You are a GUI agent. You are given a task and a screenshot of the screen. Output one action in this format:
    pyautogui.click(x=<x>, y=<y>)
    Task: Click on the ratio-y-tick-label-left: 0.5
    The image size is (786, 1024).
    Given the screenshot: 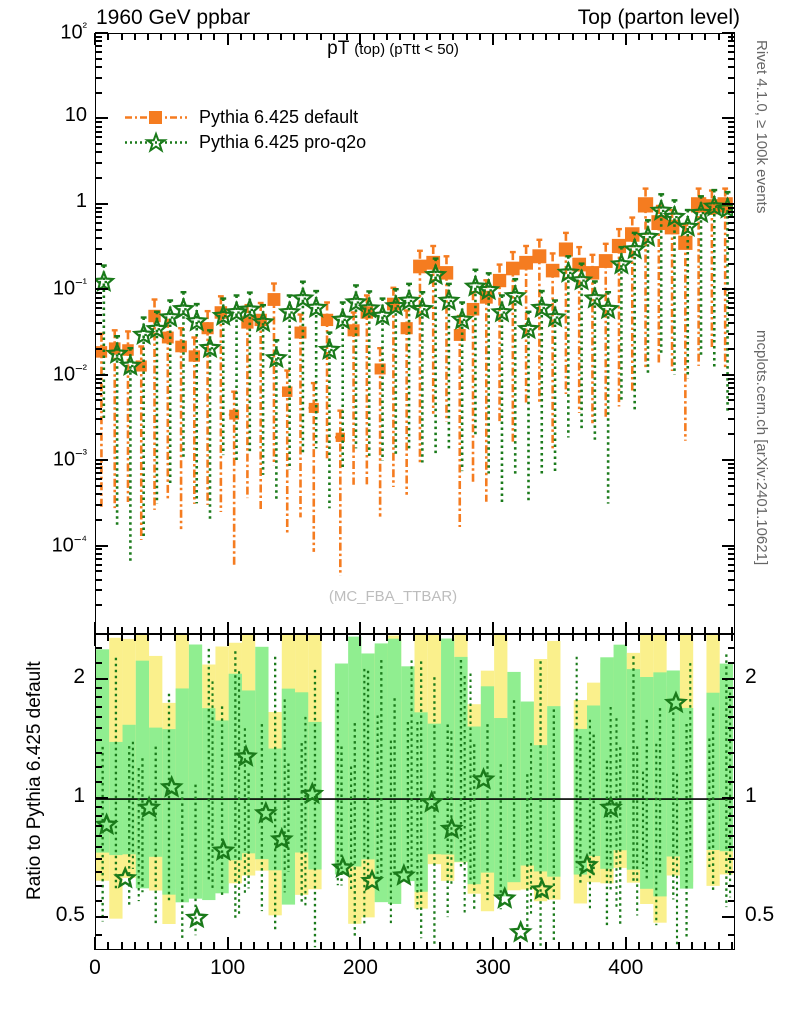 What is the action you would take?
    pyautogui.click(x=70, y=915)
    